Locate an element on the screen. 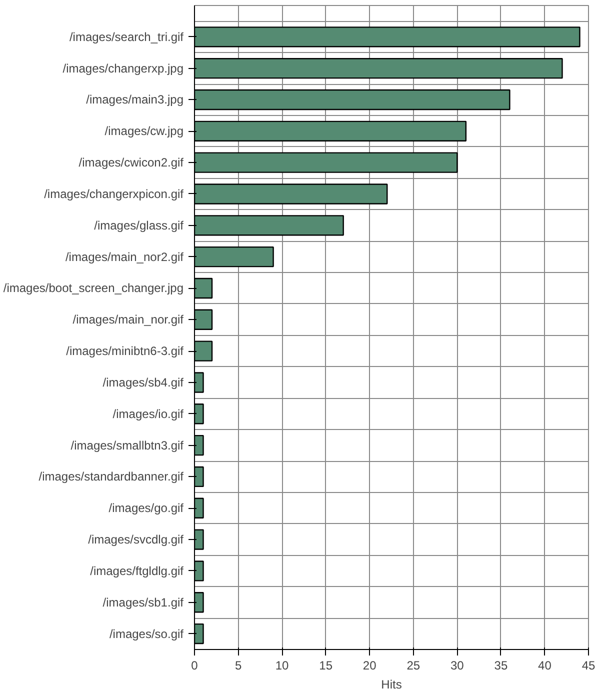 Image resolution: width=600 pixels, height=694 pixels. y-tick-label: /images/main_nor.gif is located at coordinates (128, 319).